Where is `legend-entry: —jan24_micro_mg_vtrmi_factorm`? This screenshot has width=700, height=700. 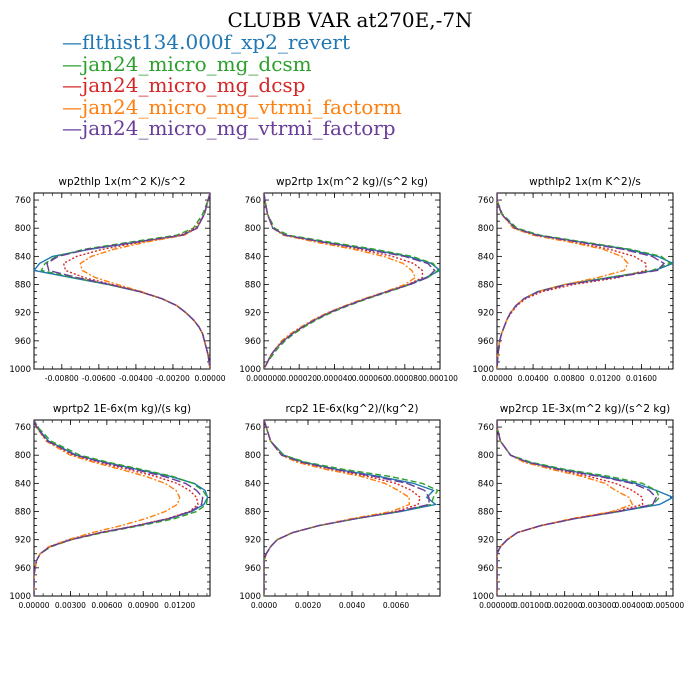
legend-entry: —jan24_micro_mg_vtrmi_factorm is located at coordinates (232, 107).